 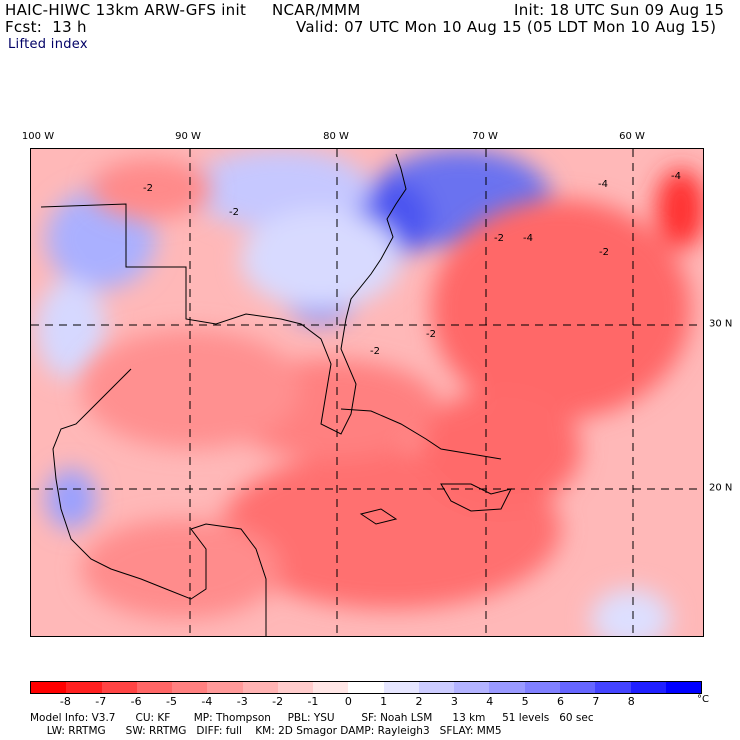 What do you see at coordinates (378, 516) in the screenshot?
I see `jamaica-outline` at bounding box center [378, 516].